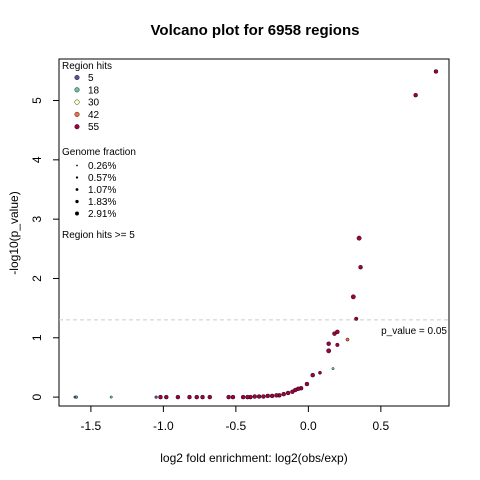 This screenshot has height=480, width=480. Describe the element at coordinates (87, 66) in the screenshot. I see `legend-hits-title: Region hits` at that location.